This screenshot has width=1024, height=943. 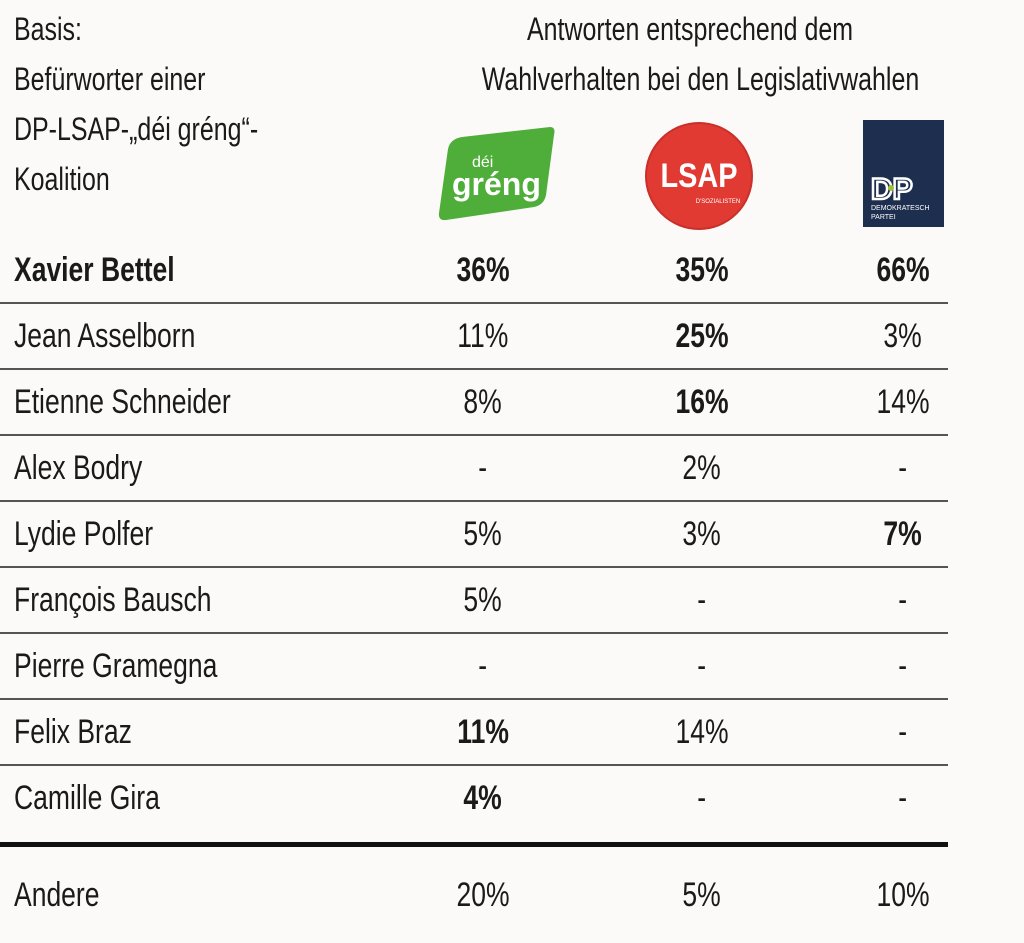 I want to click on candidate-name-text: Alex Bodry, so click(x=78, y=468).